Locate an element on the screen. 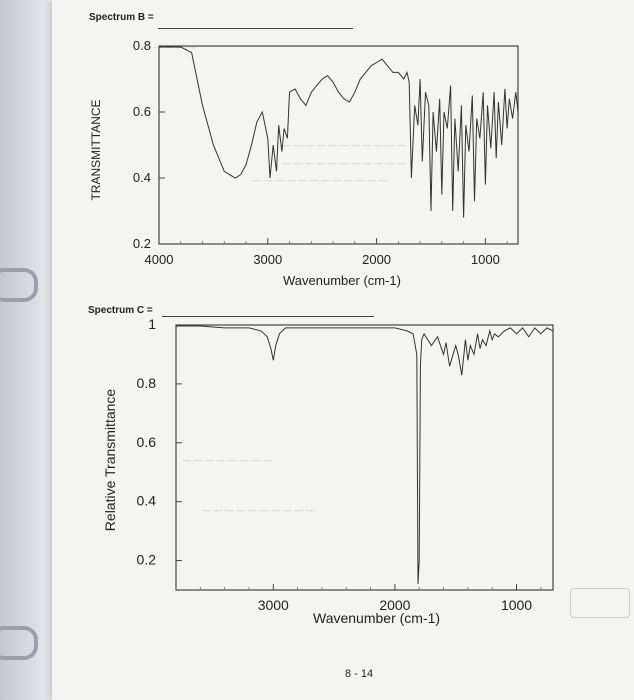 The width and height of the screenshot is (634, 700). overlay-button is located at coordinates (600, 603).